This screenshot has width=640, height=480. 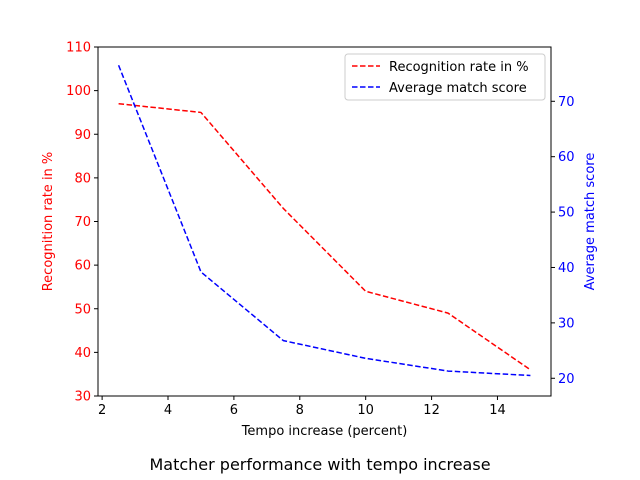 What do you see at coordinates (48, 222) in the screenshot?
I see `left-y-axis-title: Recognition rate in %` at bounding box center [48, 222].